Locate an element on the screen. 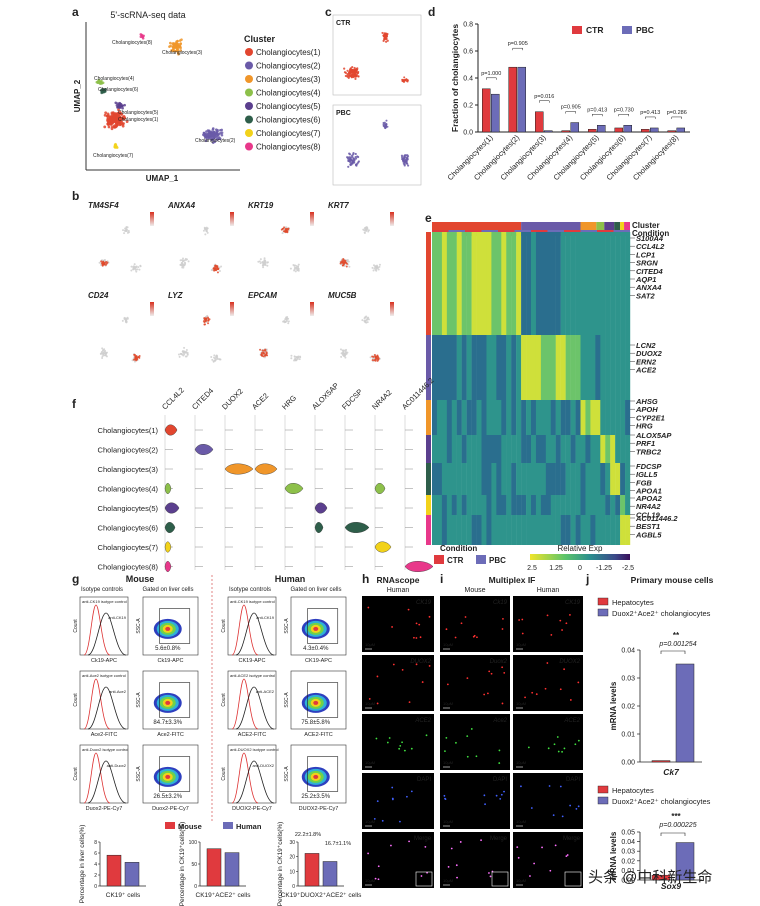 The width and height of the screenshot is (760, 906). y-tick-label: 10 is located at coordinates (292, 872).